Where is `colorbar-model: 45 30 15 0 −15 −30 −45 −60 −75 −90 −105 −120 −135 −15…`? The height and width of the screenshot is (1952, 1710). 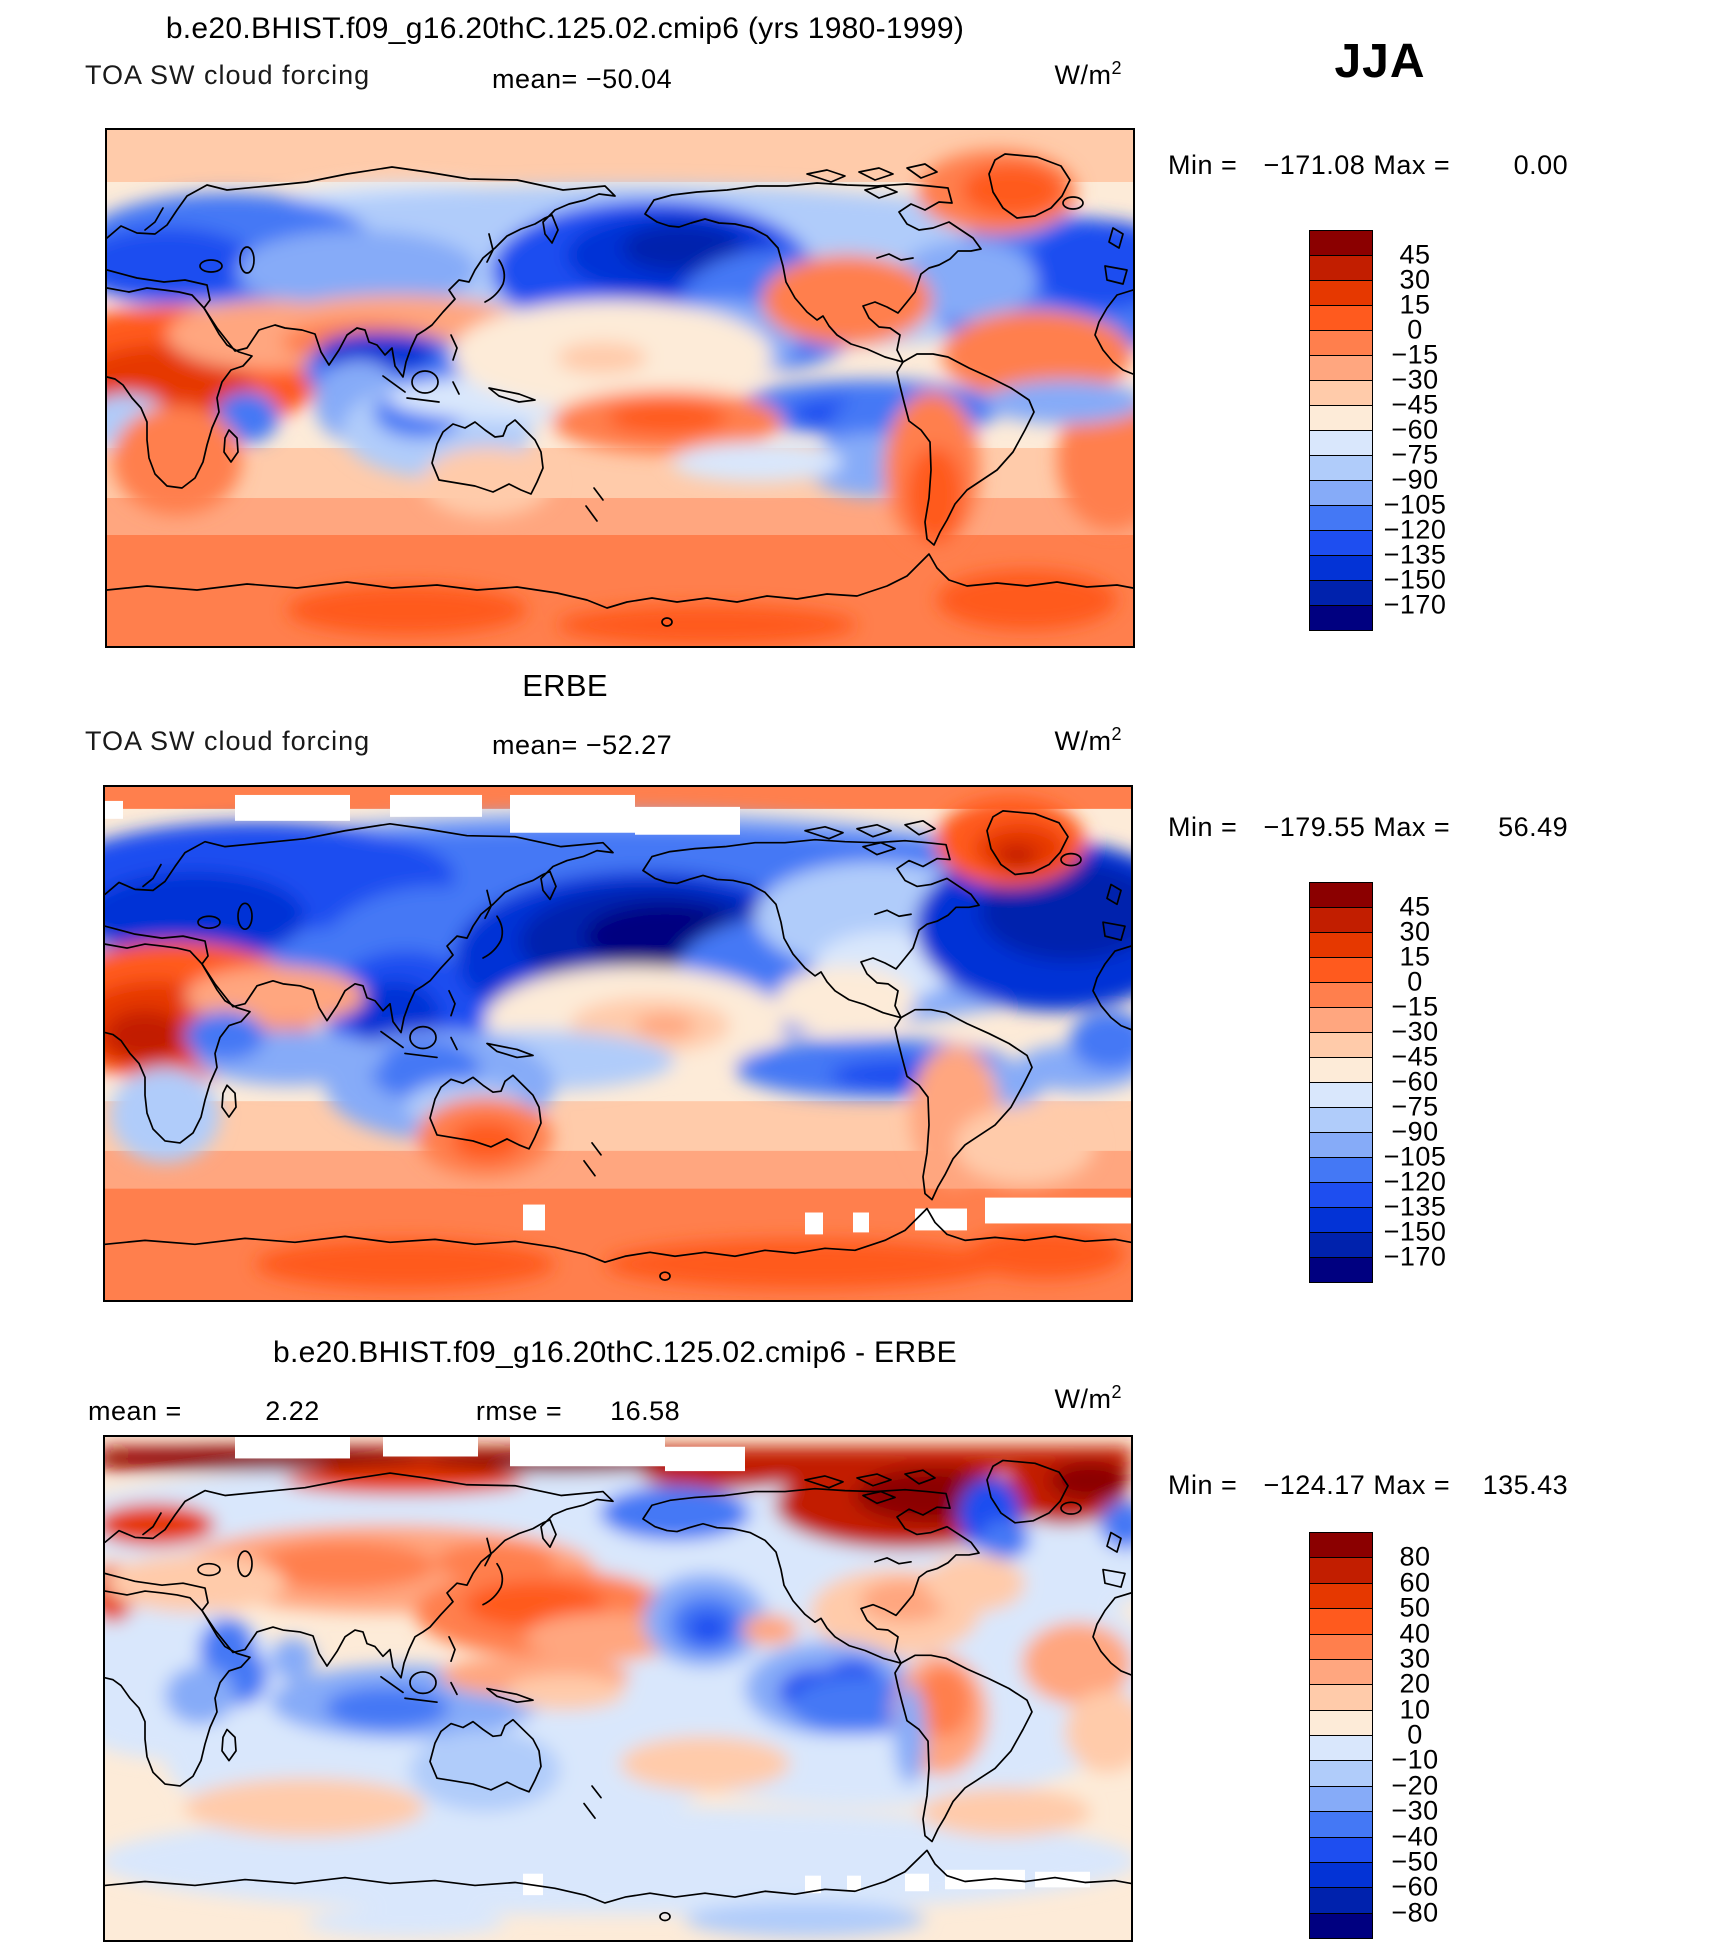 colorbar-model: 45 30 15 0 −15 −30 −45 −60 −75 −90 −105 −120 −135 −15… is located at coordinates (1409, 430).